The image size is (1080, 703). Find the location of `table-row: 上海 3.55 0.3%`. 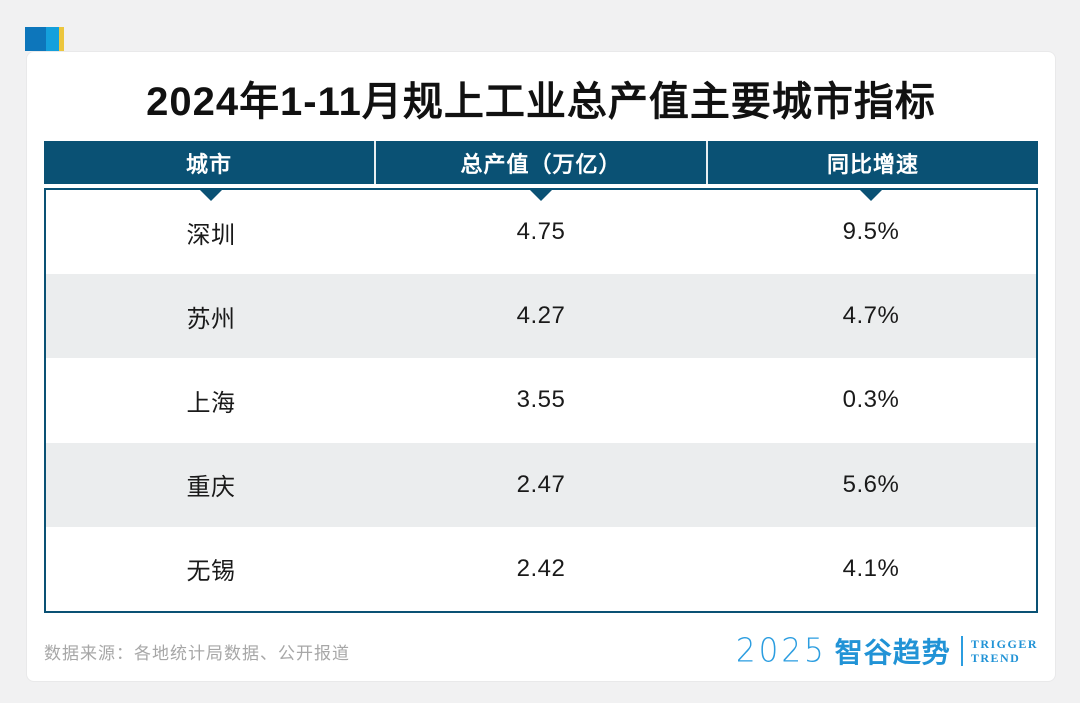

table-row: 上海 3.55 0.3% is located at coordinates (541, 400).